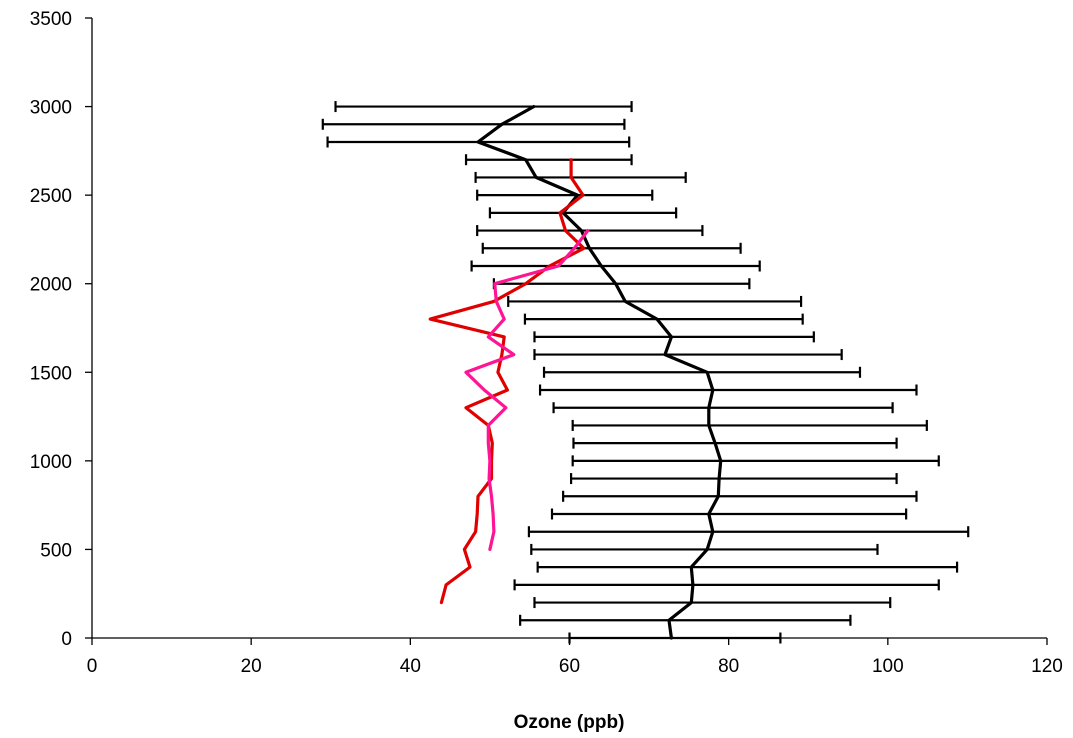 This screenshot has height=738, width=1073. I want to click on y-tick-label: 2500, so click(51, 196).